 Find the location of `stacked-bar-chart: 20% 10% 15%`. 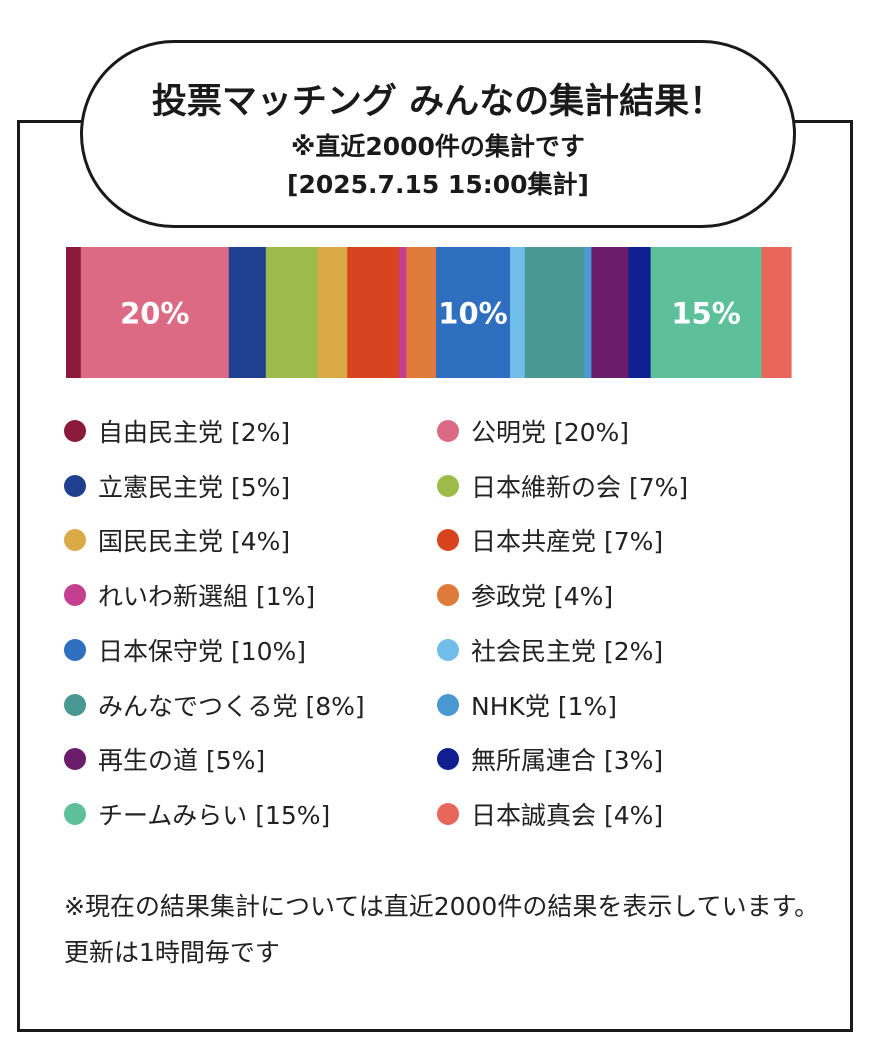

stacked-bar-chart: 20% 10% 15% is located at coordinates (429, 312).